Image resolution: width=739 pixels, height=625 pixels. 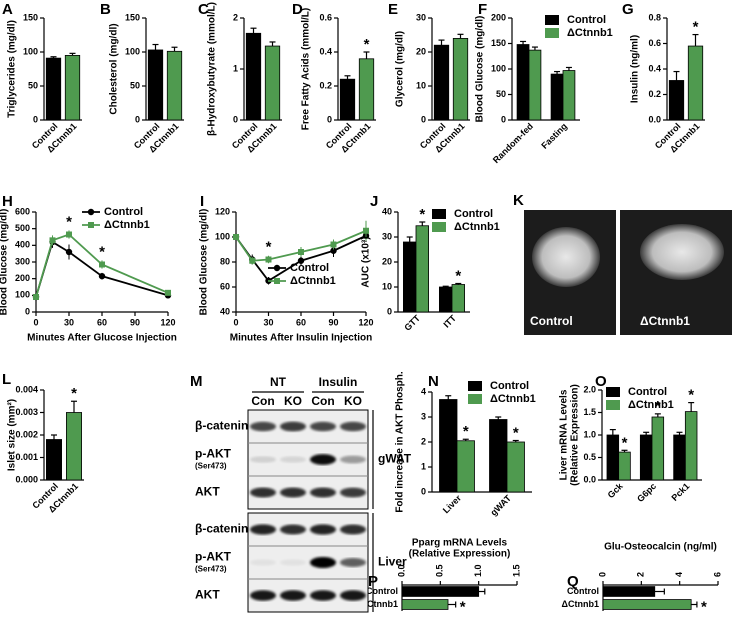 I want to click on panel-letter: E, so click(x=393, y=9).